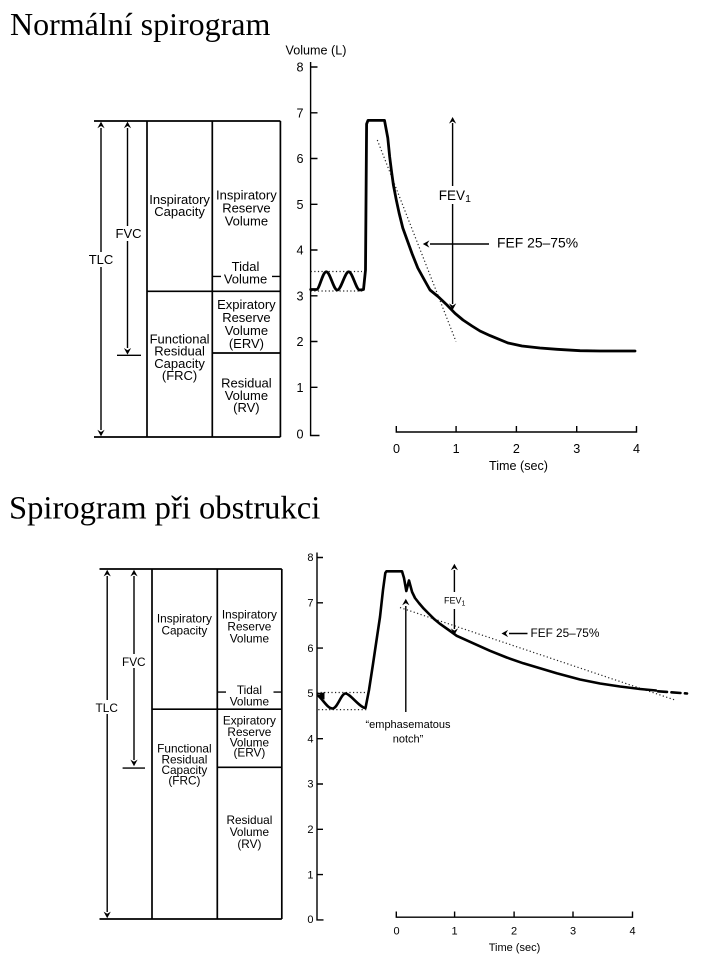  What do you see at coordinates (164, 509) in the screenshot?
I see `svg-text: Spirogram při obstrukci` at bounding box center [164, 509].